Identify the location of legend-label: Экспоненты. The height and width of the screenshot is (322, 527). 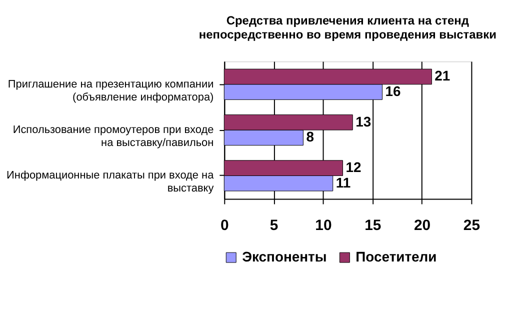
(284, 256).